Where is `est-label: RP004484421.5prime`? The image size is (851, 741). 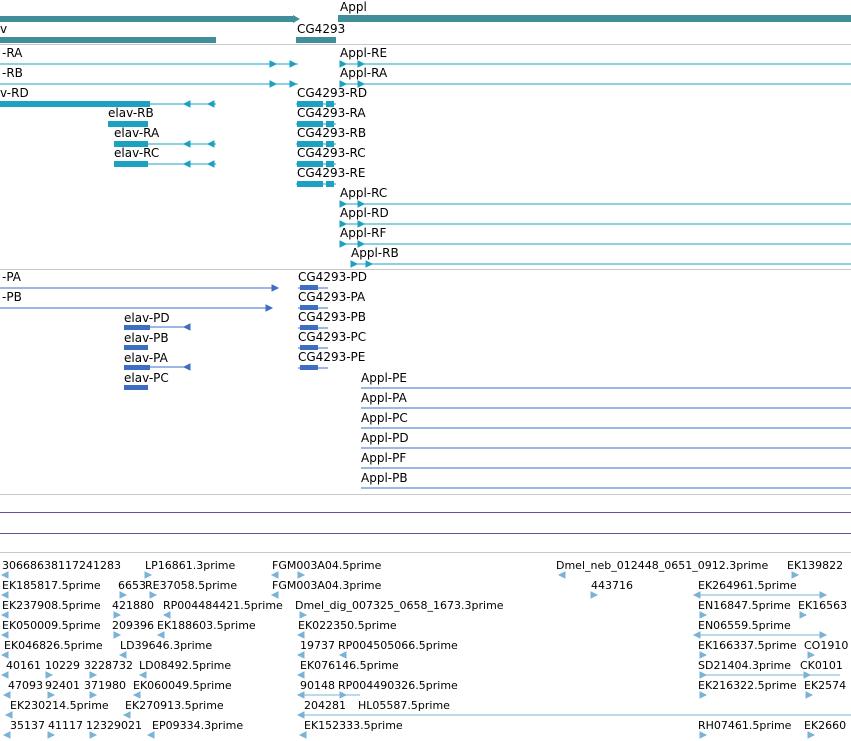 est-label: RP004484421.5prime is located at coordinates (223, 605).